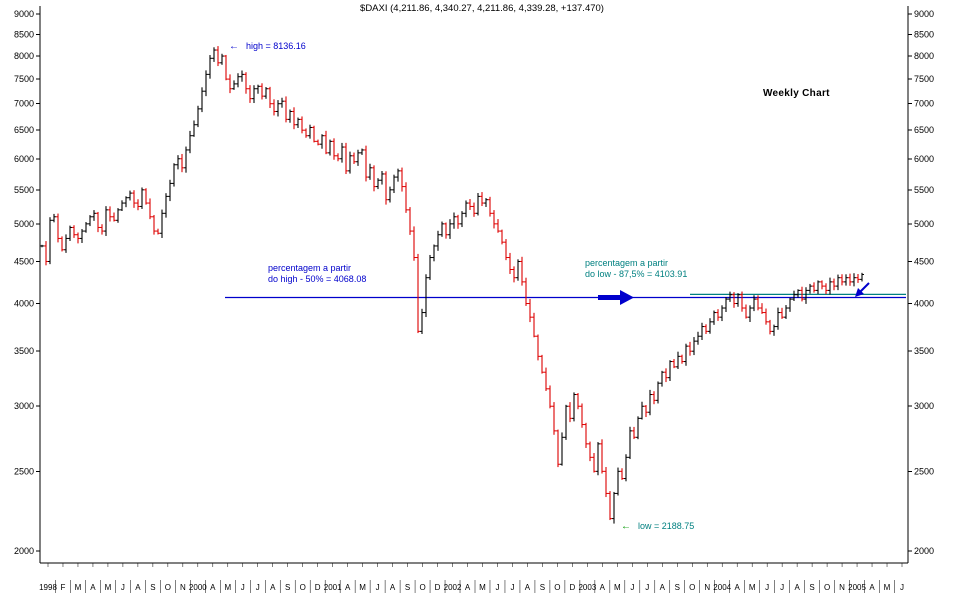 The width and height of the screenshot is (964, 595). Describe the element at coordinates (453, 587) in the screenshot. I see `svg-text: 2002` at that location.